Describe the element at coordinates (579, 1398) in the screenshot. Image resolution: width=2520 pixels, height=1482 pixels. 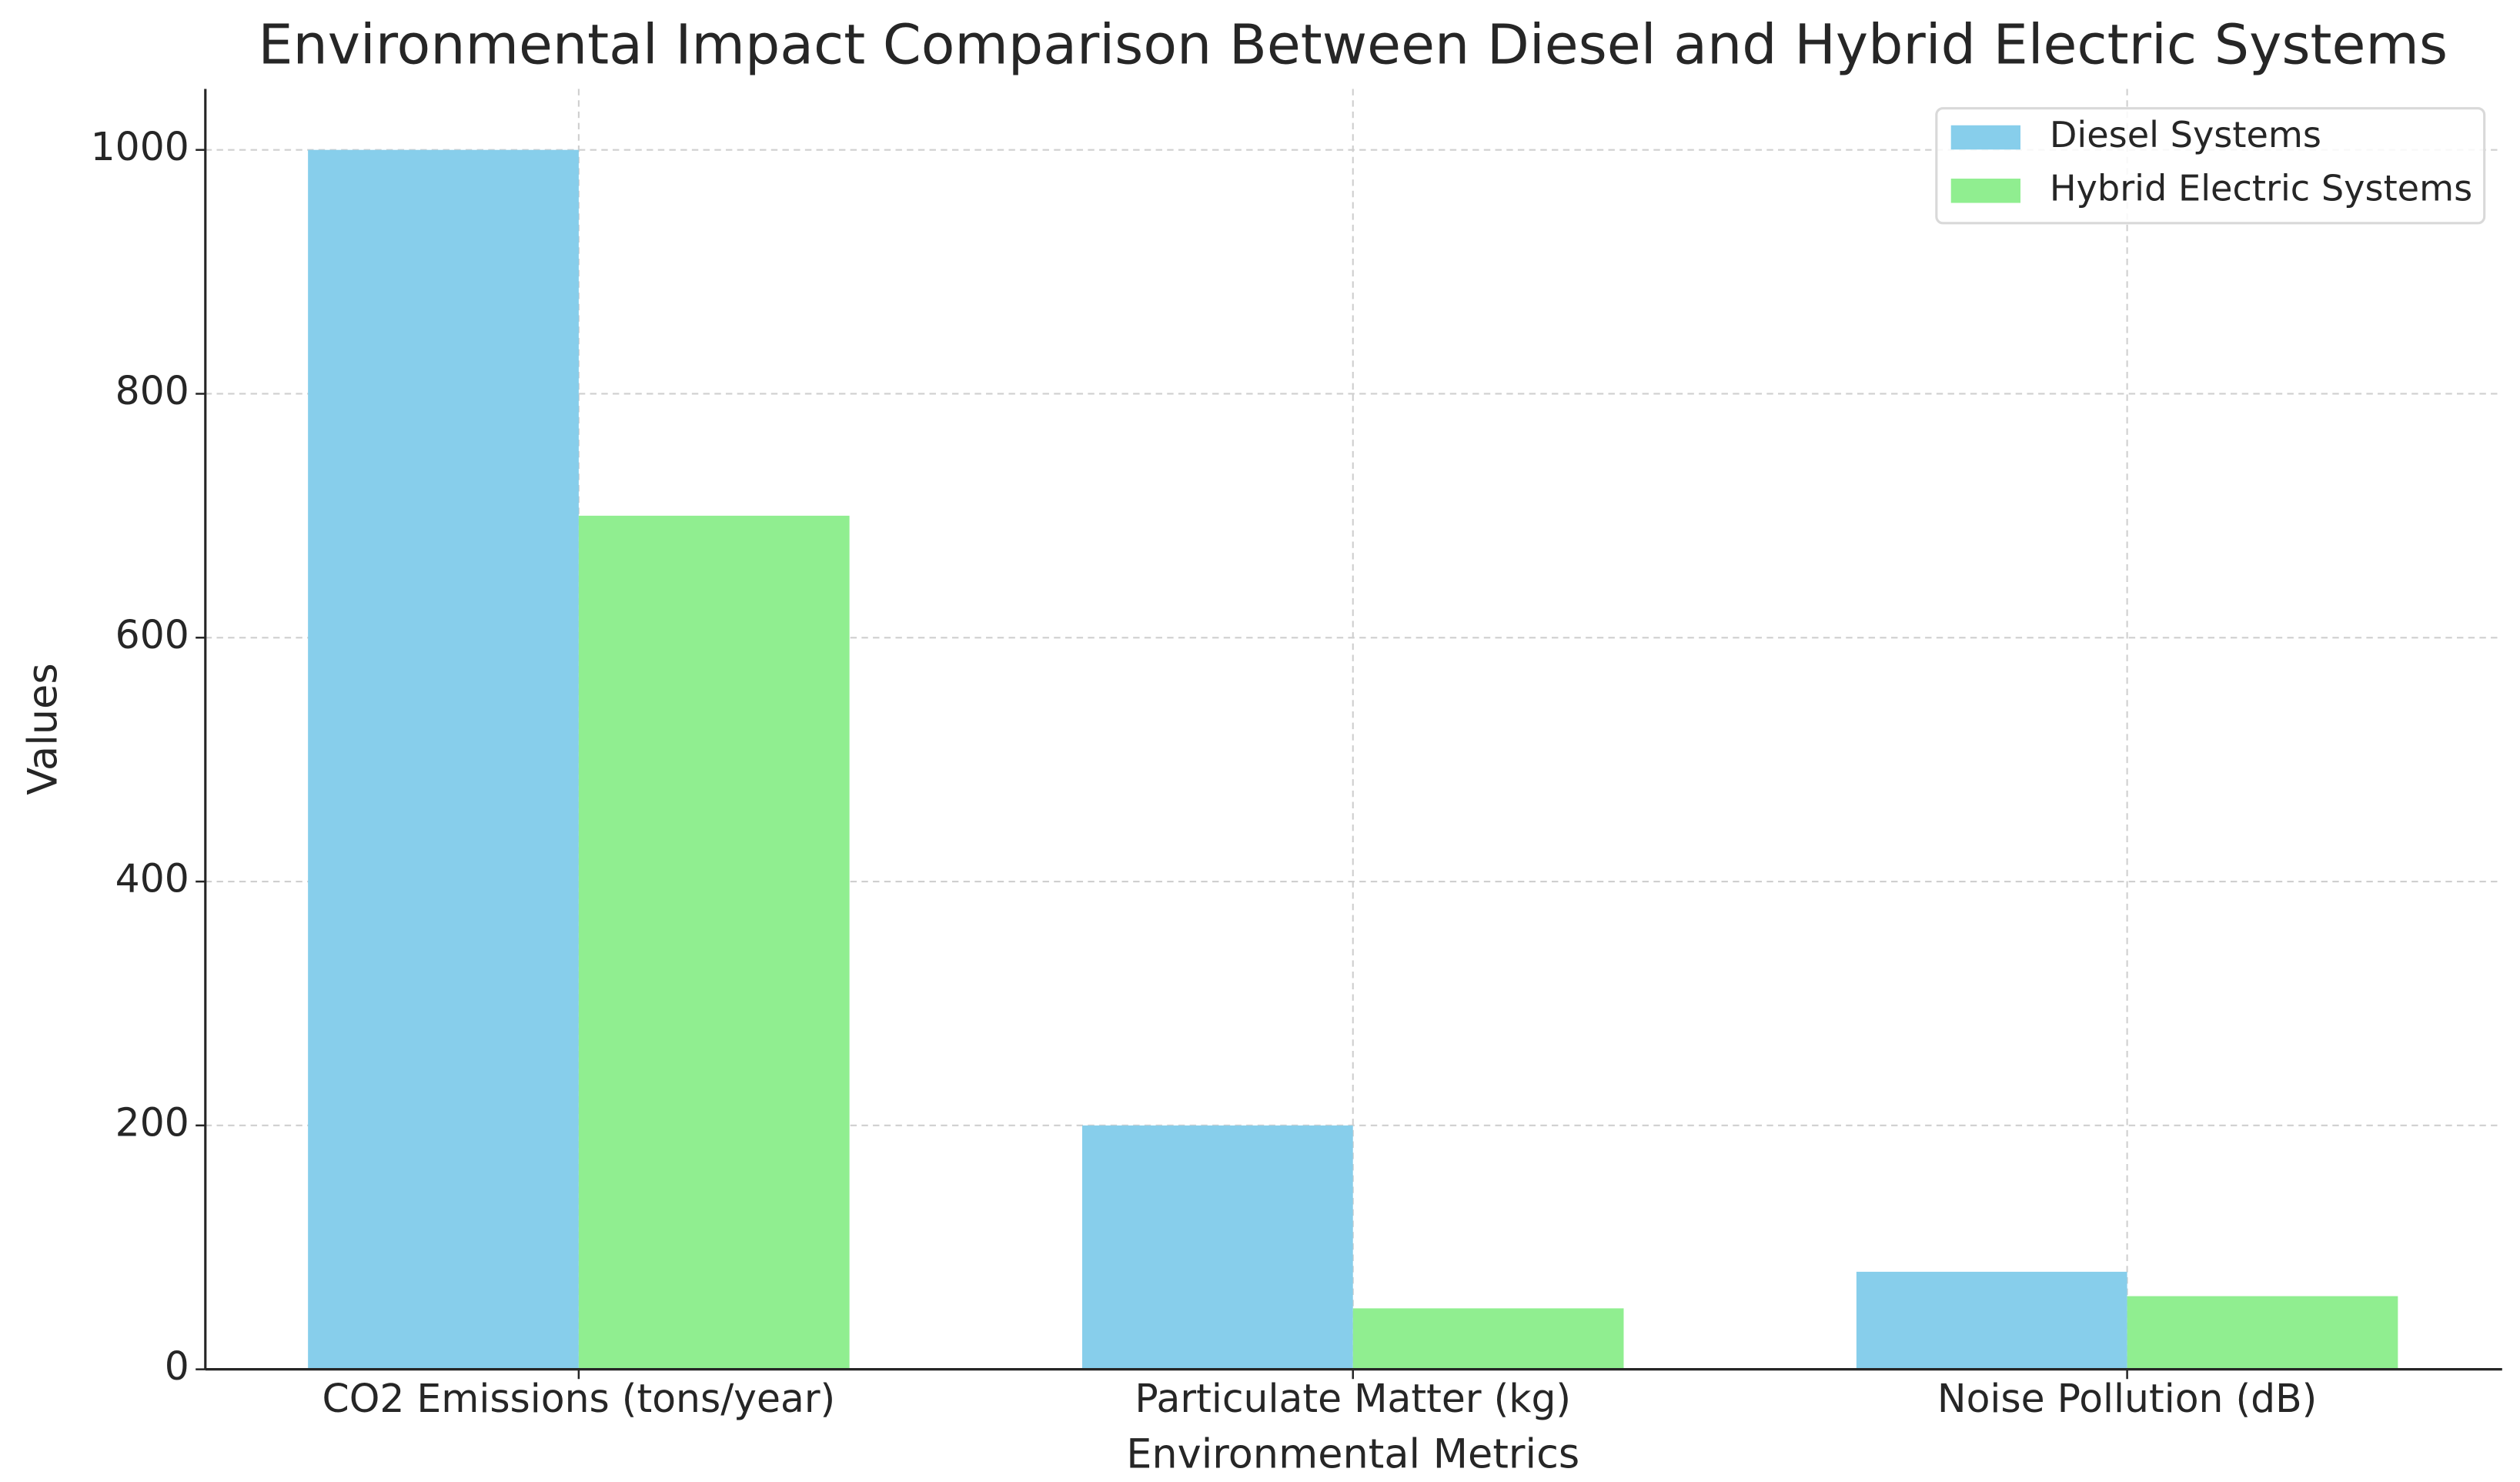
I see `x-tick-label: CO2 Emissions (tons/year)` at that location.